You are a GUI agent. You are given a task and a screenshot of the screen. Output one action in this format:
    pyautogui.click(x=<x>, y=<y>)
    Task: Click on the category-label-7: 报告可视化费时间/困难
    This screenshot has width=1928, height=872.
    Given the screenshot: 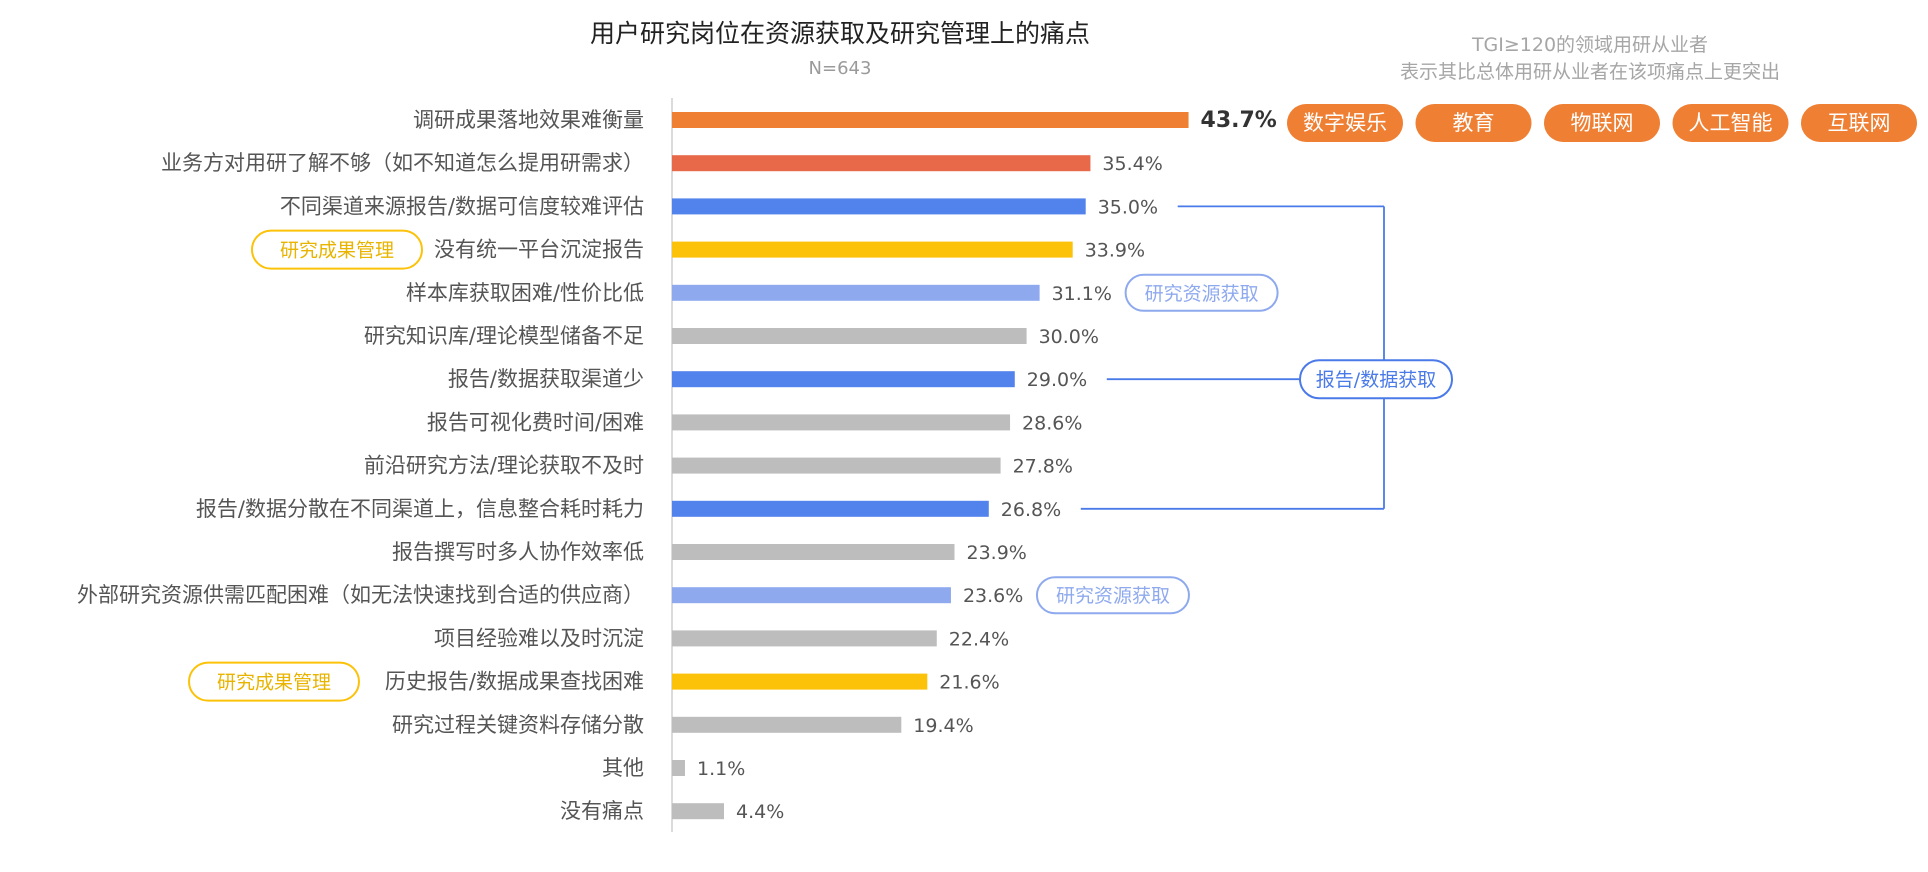 What is the action you would take?
    pyautogui.click(x=535, y=422)
    